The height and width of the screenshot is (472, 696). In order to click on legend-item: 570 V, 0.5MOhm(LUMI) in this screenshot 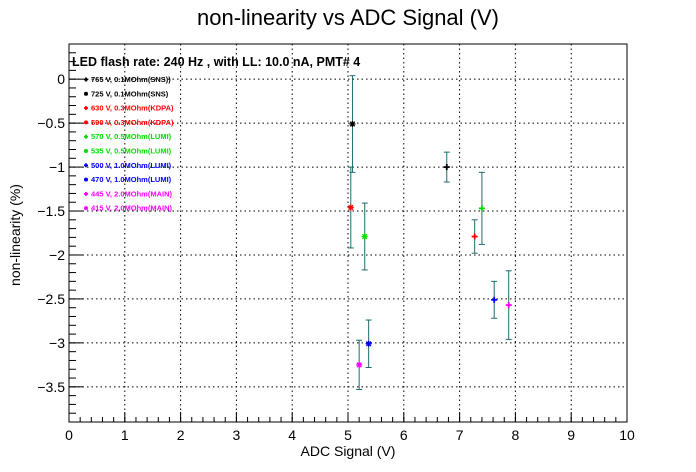, I will do `click(128, 136)`.